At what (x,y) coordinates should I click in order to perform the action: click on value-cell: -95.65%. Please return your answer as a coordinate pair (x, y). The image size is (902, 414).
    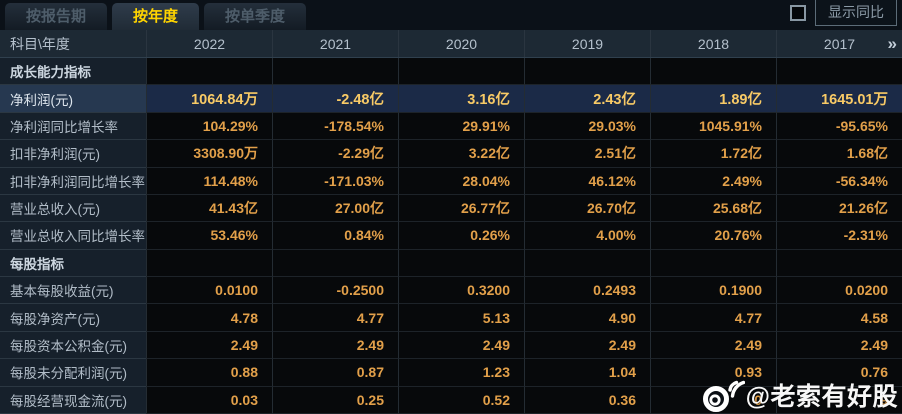
    Looking at the image, I should click on (839, 126).